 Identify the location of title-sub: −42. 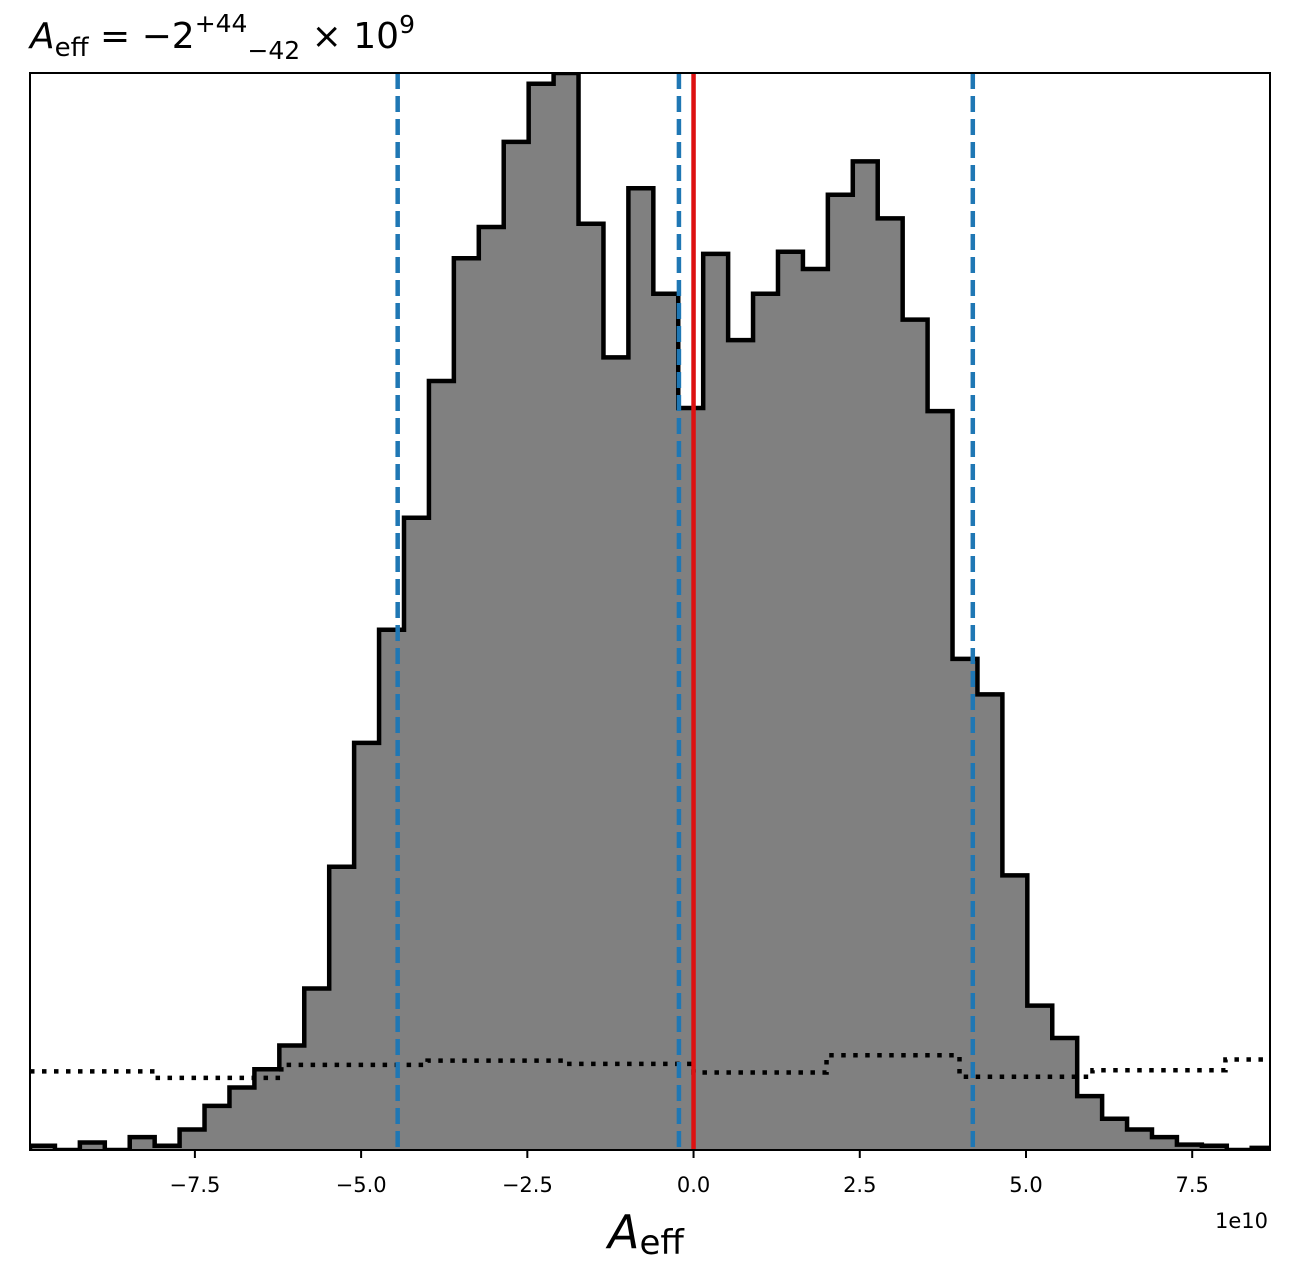
(273, 50).